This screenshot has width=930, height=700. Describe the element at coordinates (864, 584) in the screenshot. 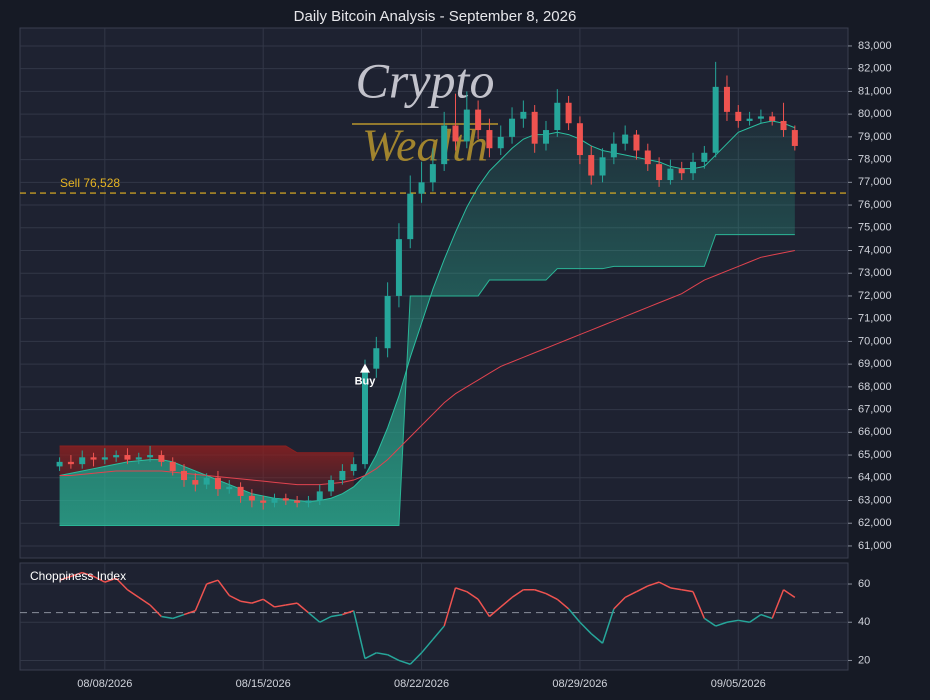

I see `y-tick-label: 60` at that location.